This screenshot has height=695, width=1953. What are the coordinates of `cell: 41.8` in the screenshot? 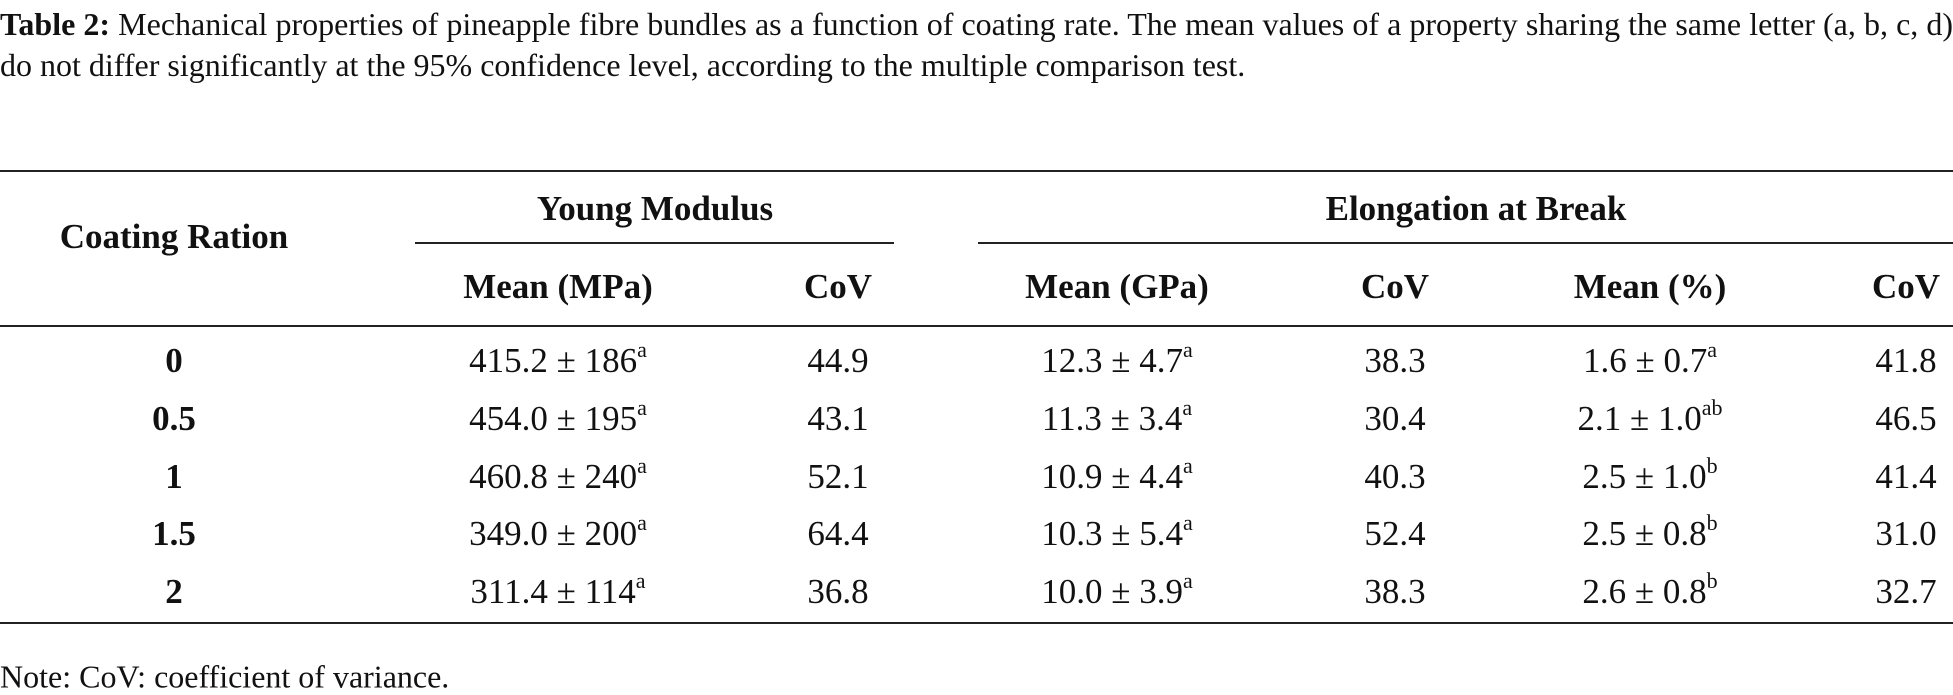 It's located at (1905, 360).